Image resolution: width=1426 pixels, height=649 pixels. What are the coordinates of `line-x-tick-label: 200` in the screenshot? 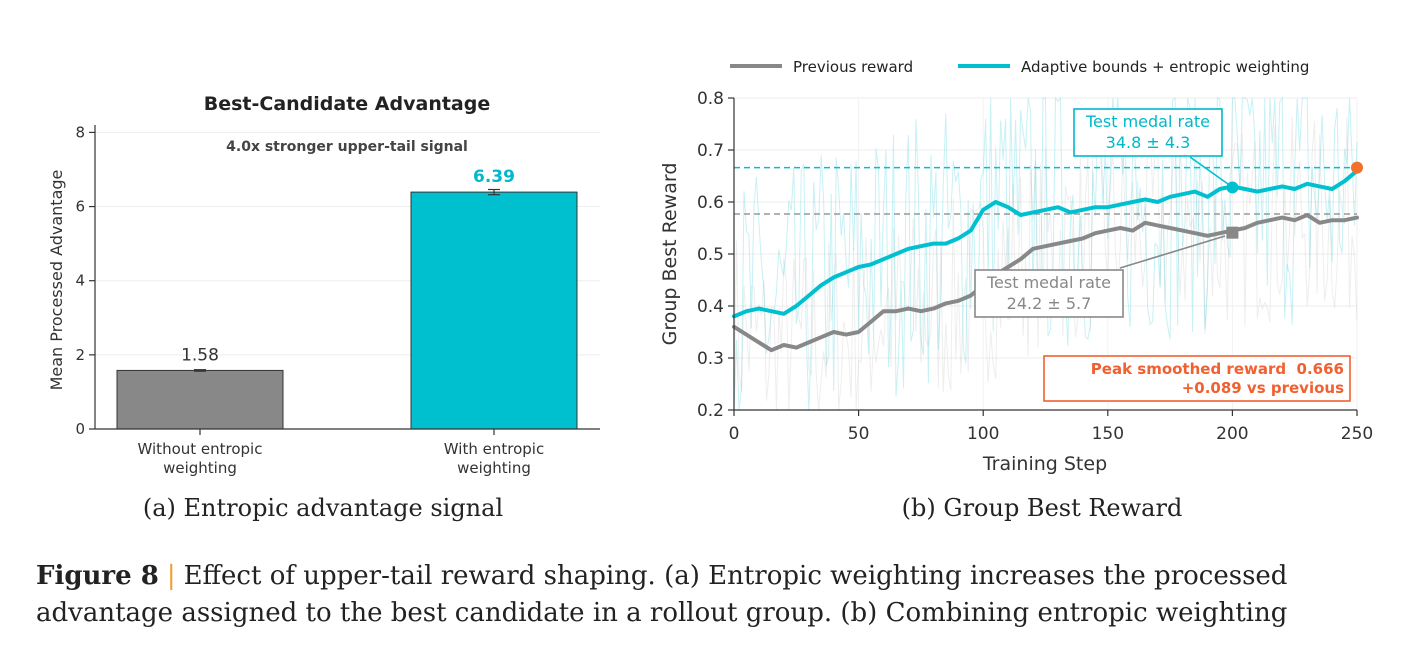 It's located at (1232, 434).